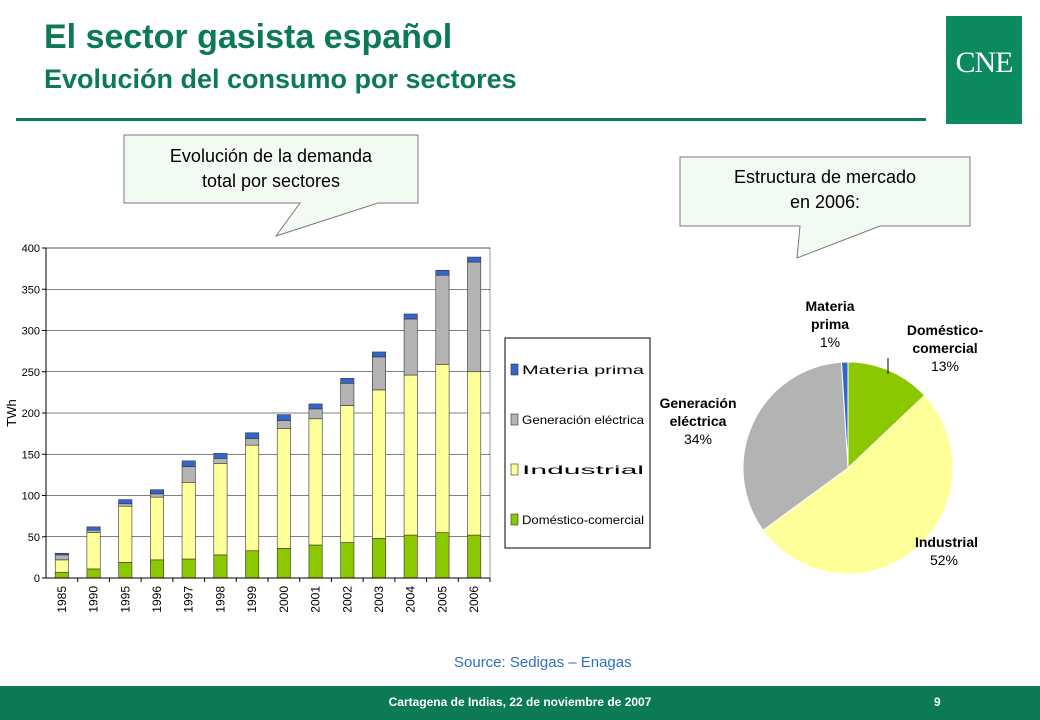  I want to click on x-tick-label: 1999, so click(252, 599).